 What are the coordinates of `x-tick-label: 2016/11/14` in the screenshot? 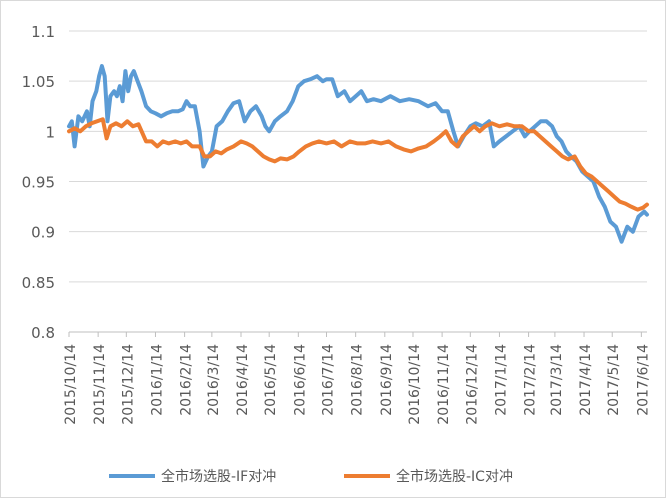 It's located at (444, 384).